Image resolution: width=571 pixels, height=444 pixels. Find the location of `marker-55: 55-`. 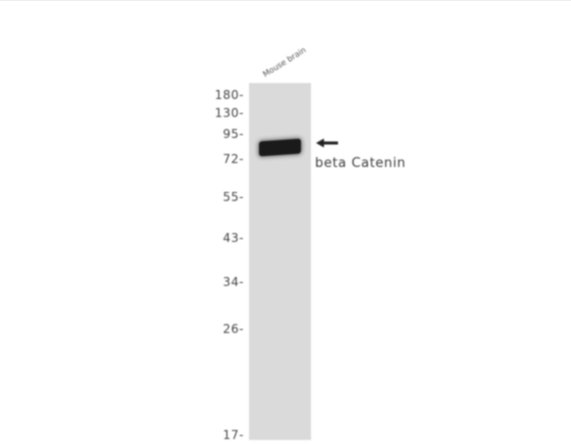

marker-55: 55- is located at coordinates (233, 197).